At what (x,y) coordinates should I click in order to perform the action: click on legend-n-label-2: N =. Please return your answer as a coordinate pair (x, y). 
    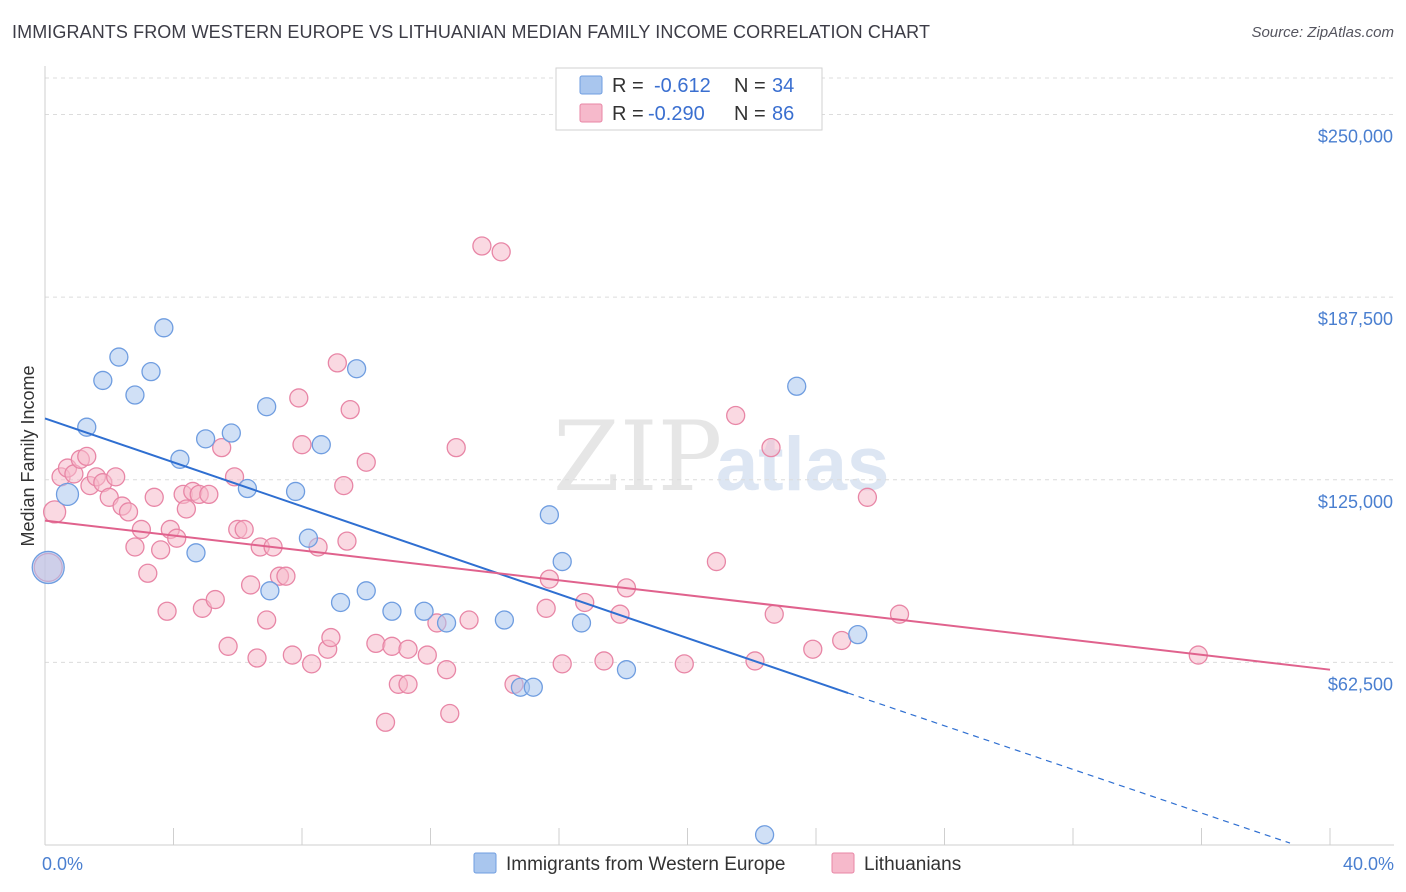
    Looking at the image, I should click on (750, 114).